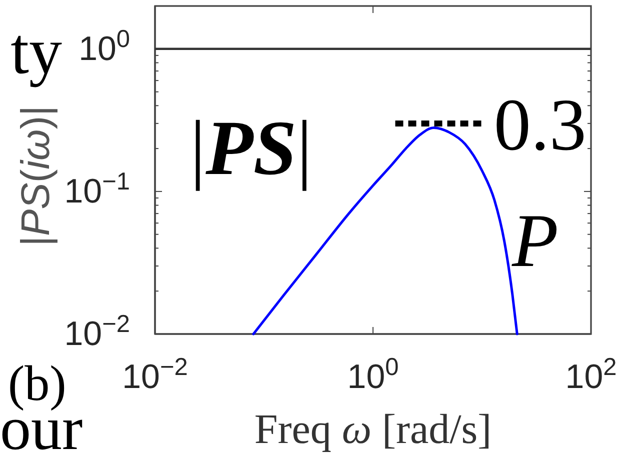 Image resolution: width=625 pixels, height=455 pixels. Describe the element at coordinates (534, 241) in the screenshot. I see `annotation: P` at that location.